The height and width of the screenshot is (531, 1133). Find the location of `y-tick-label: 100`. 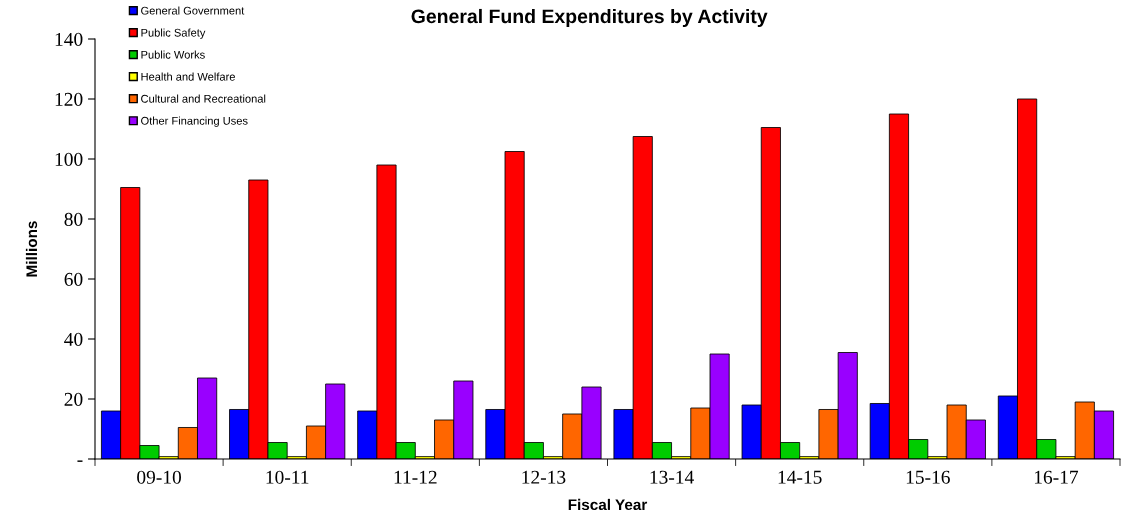

y-tick-label: 100 is located at coordinates (69, 159).